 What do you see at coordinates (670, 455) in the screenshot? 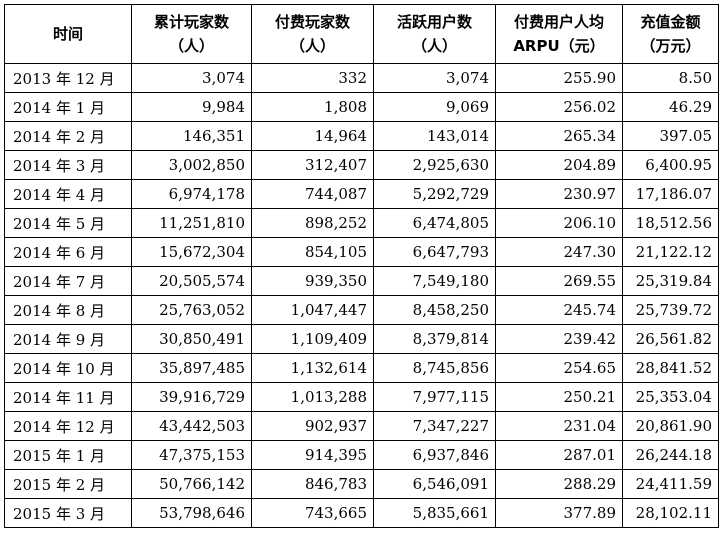
I see `cell-recharge-amount: 26,244.18` at bounding box center [670, 455].